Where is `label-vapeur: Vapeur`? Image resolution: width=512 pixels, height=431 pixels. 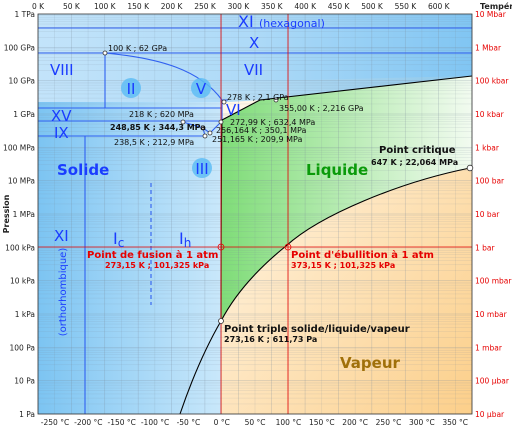
label-vapeur: Vapeur is located at coordinates (370, 363).